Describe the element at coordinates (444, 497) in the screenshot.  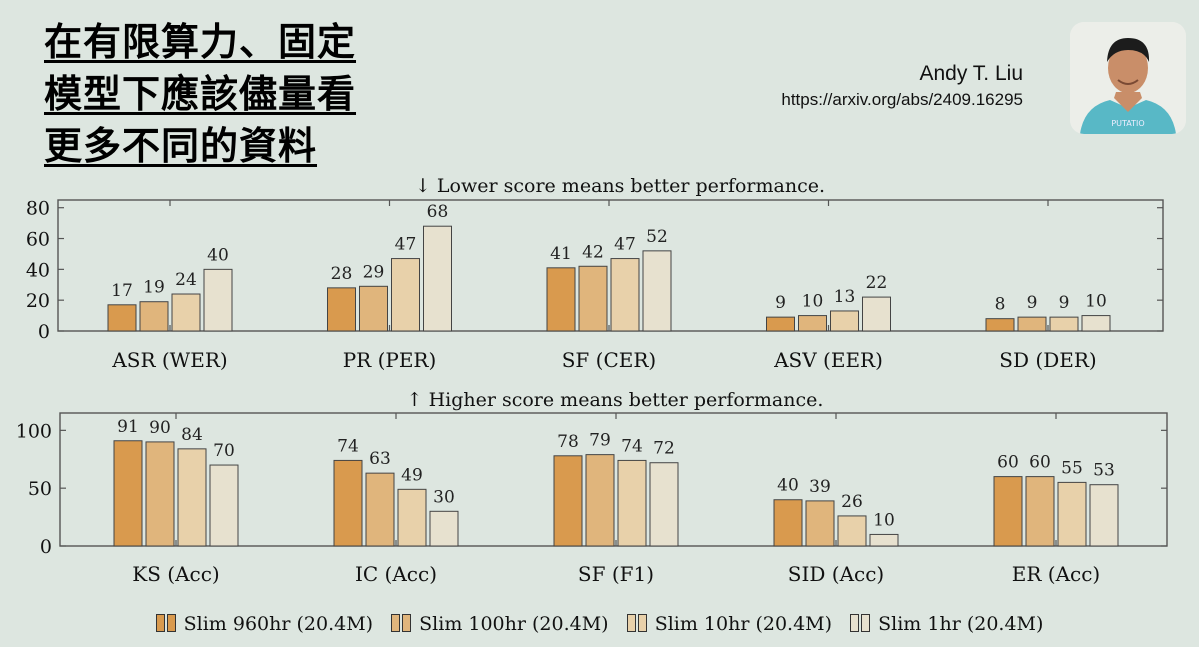
I see `bar-value-label: 30` at that location.